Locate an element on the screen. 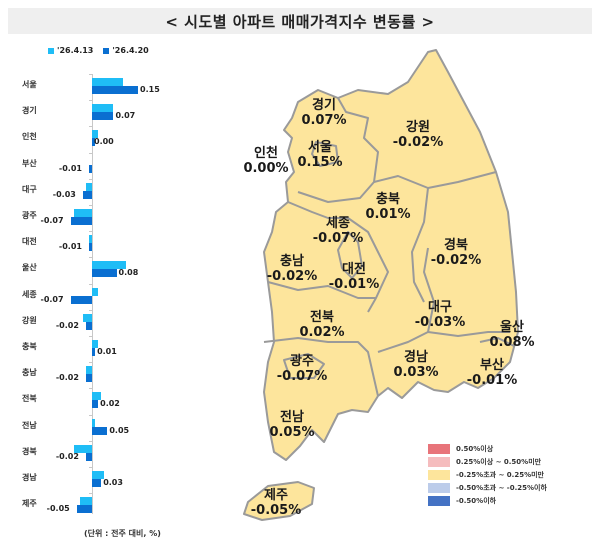 This screenshot has height=549, width=600. map-region-label: 충남 -0.02% is located at coordinates (292, 269).